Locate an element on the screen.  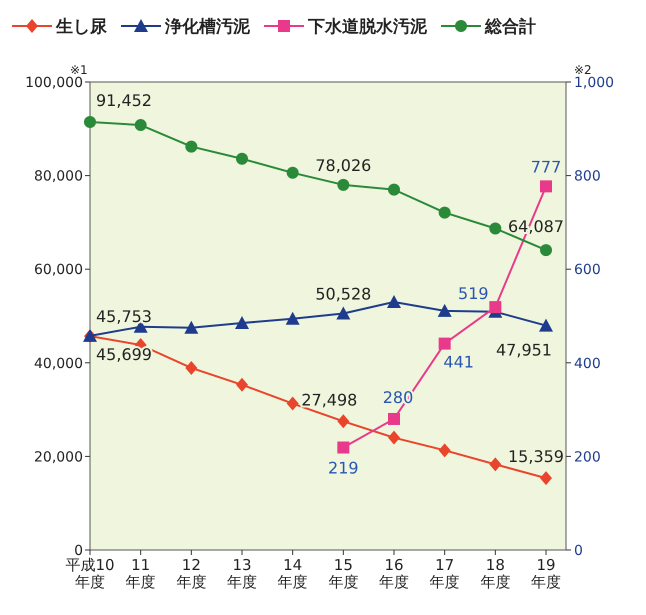
data-label: 219 is located at coordinates (343, 468).